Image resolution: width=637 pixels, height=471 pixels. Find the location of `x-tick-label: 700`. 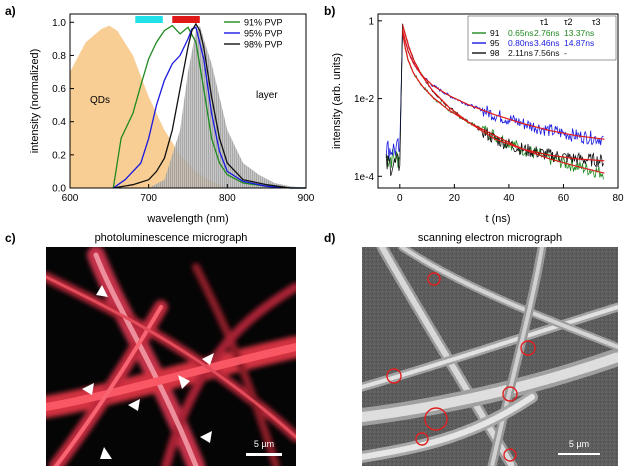

x-tick-label: 700 is located at coordinates (148, 198).